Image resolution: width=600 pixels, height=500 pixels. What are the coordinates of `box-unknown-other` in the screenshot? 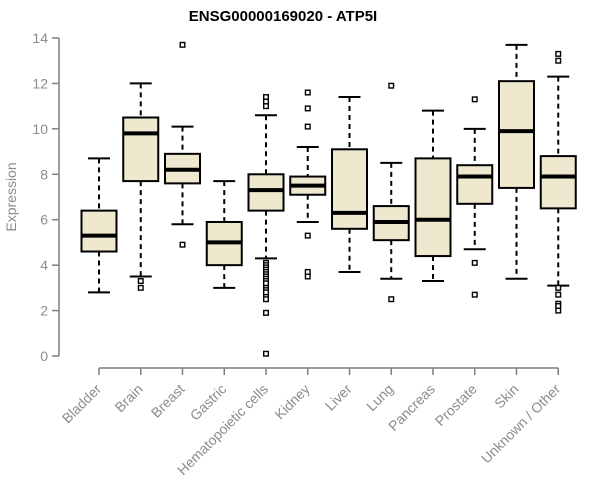 It's located at (558, 182).